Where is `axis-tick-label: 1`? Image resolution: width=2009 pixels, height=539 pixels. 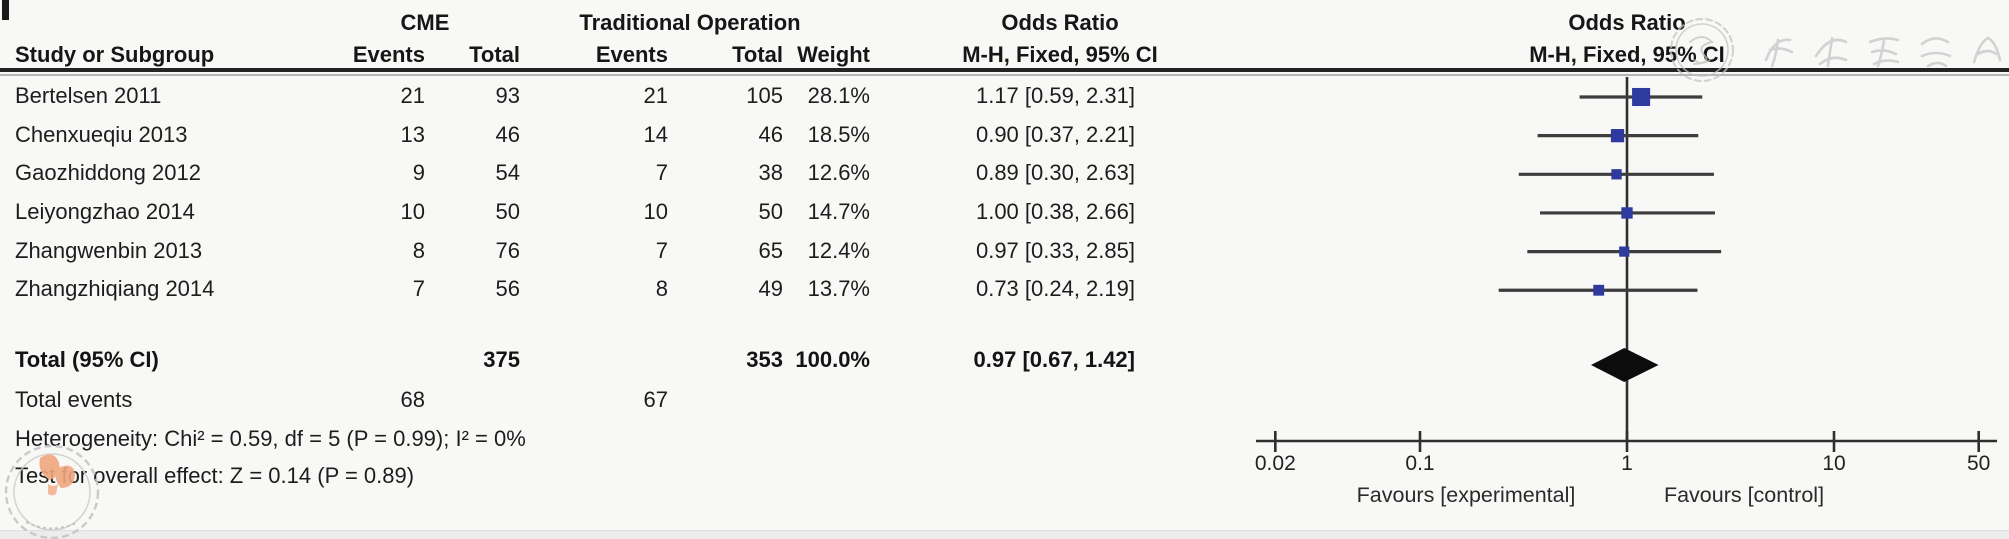
axis-tick-label: 1 is located at coordinates (1627, 463).